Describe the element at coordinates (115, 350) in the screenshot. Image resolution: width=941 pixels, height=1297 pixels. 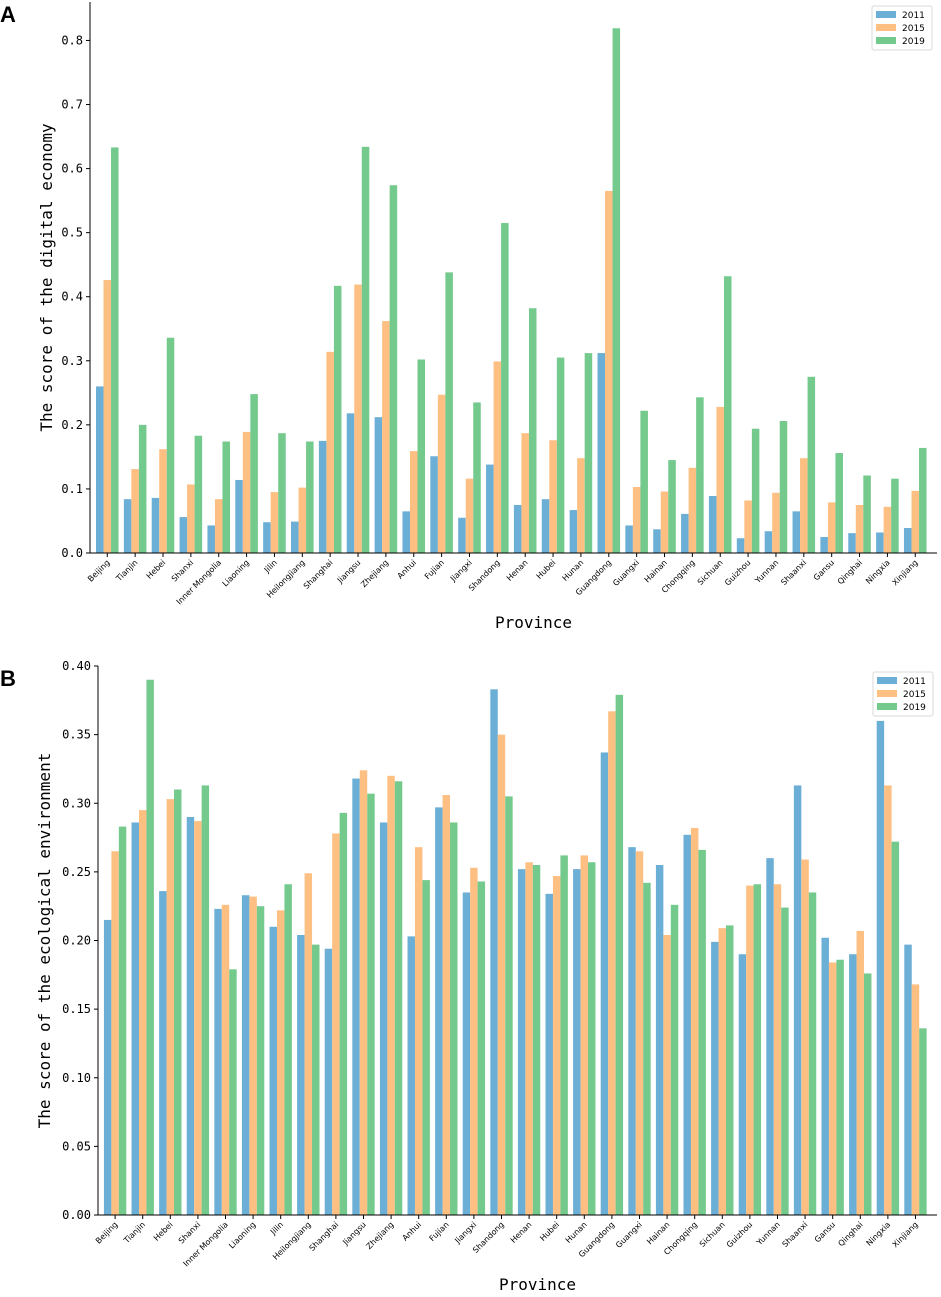
I see `bar-2019-beijing` at that location.